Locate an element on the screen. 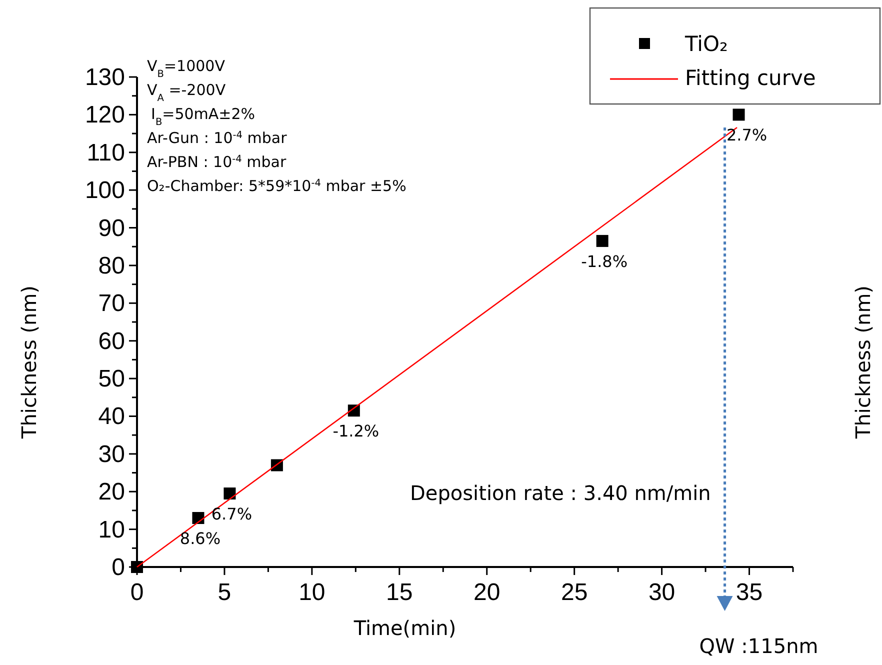  y-tick-label: 120 is located at coordinates (104, 115).